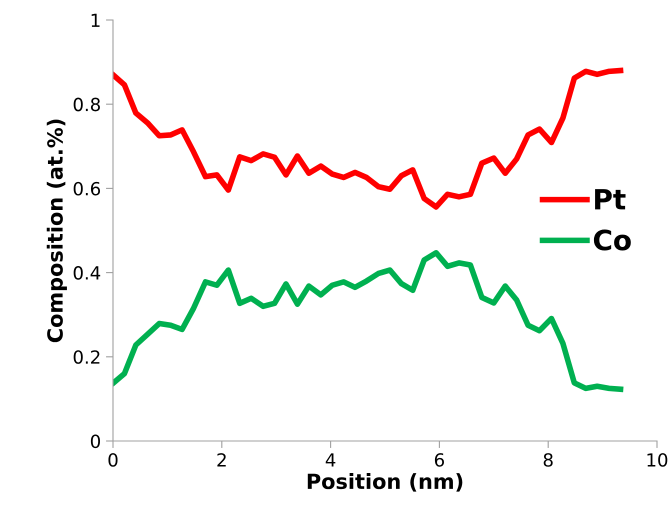  What do you see at coordinates (96, 20) in the screenshot?
I see `y-tick-label: 1` at bounding box center [96, 20].